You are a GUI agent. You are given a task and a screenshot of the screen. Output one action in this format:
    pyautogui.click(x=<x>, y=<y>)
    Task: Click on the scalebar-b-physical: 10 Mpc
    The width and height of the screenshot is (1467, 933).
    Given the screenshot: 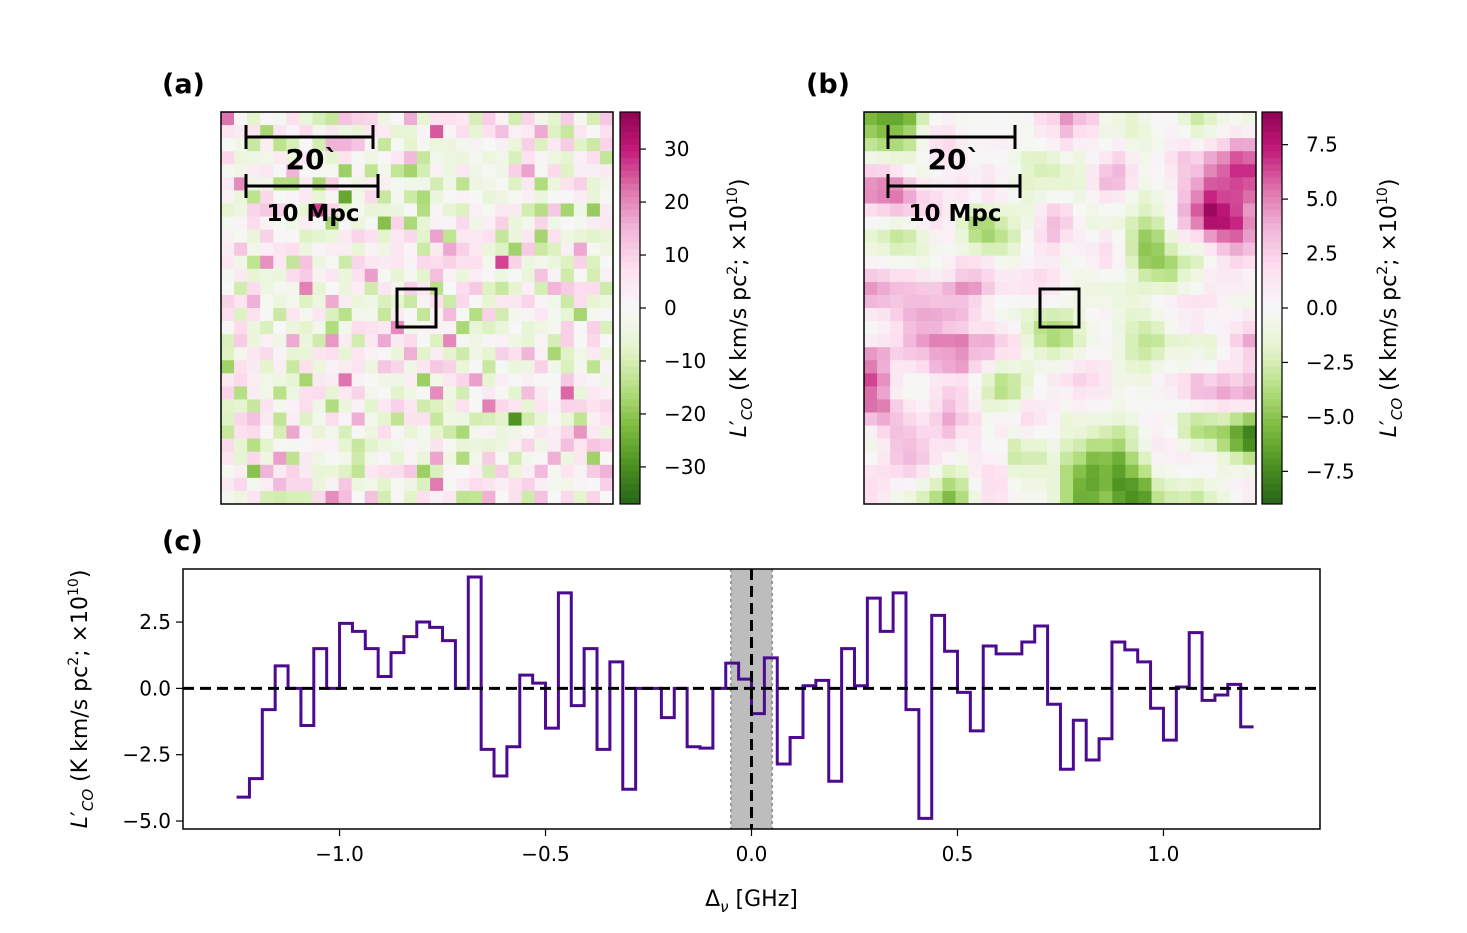 What is the action you would take?
    pyautogui.click(x=955, y=214)
    